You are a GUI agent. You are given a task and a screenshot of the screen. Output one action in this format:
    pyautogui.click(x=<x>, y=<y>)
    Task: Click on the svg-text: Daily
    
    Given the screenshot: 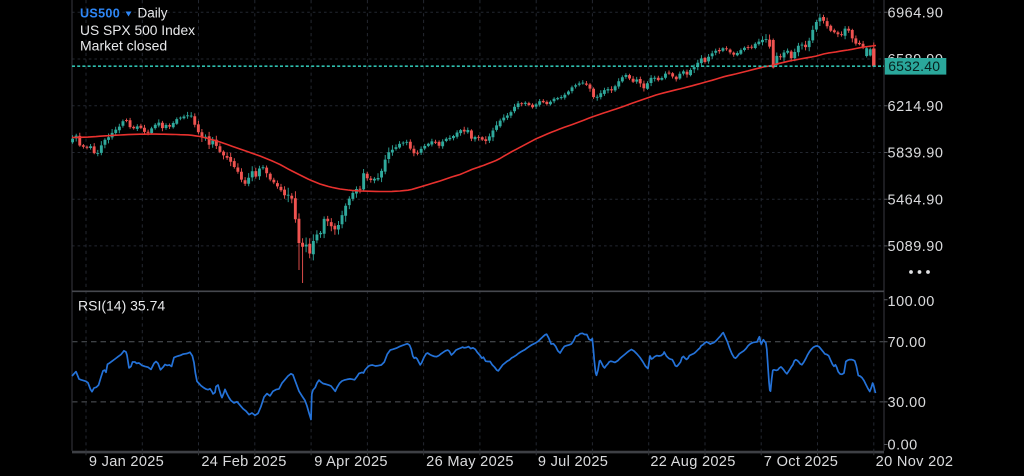 What is the action you would take?
    pyautogui.click(x=153, y=13)
    